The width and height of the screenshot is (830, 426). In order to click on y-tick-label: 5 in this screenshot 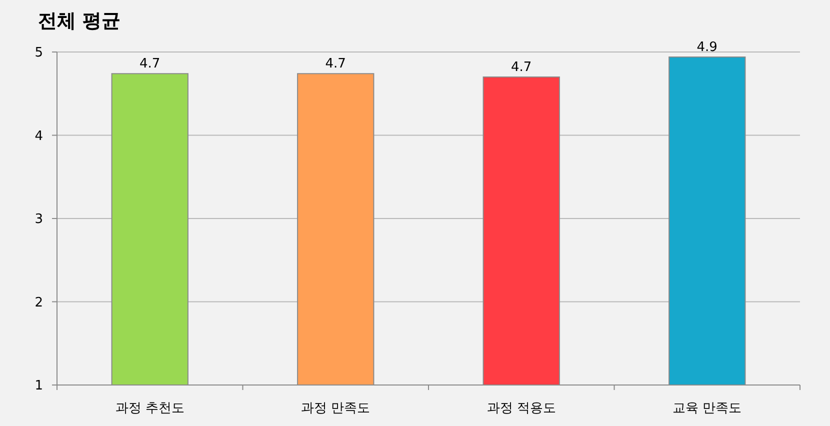, I will do `click(38, 53)`.